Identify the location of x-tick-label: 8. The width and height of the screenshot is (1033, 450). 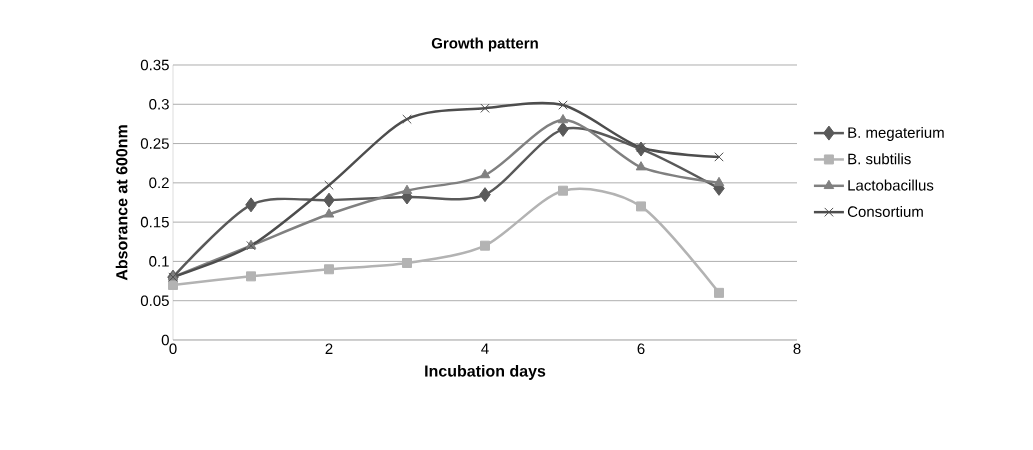
(797, 349).